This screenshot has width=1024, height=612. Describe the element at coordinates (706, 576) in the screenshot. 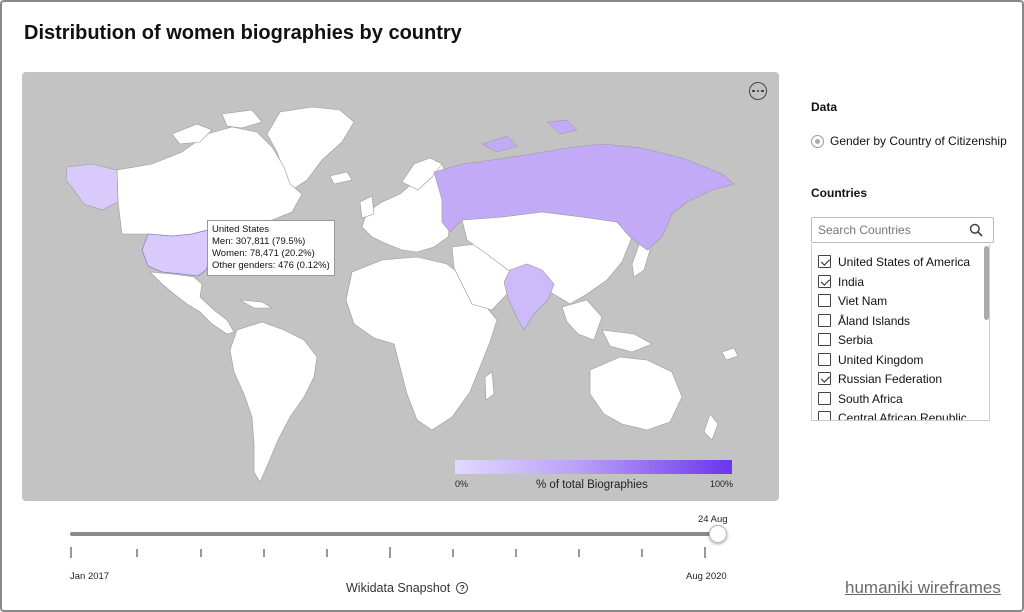

I see `timeline-end-label: Aug 2020` at that location.